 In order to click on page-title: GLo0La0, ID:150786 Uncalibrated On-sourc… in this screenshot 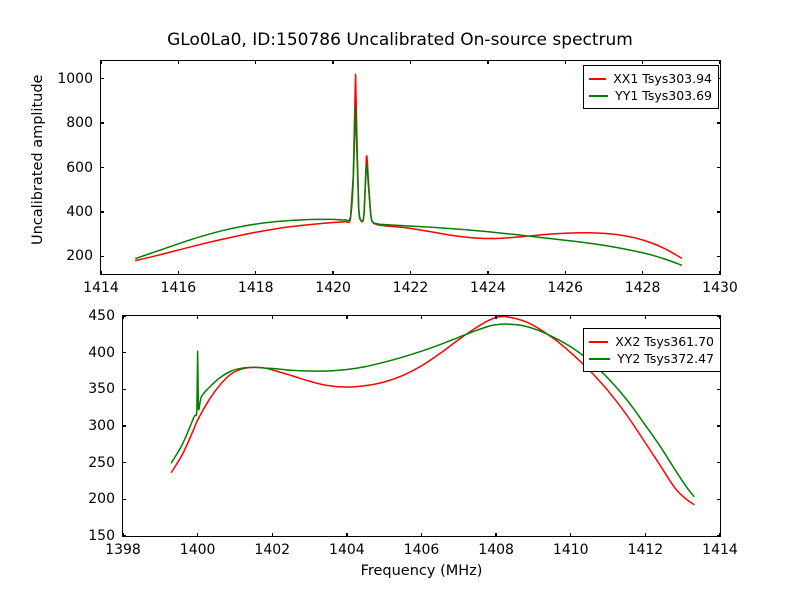, I will do `click(400, 40)`.